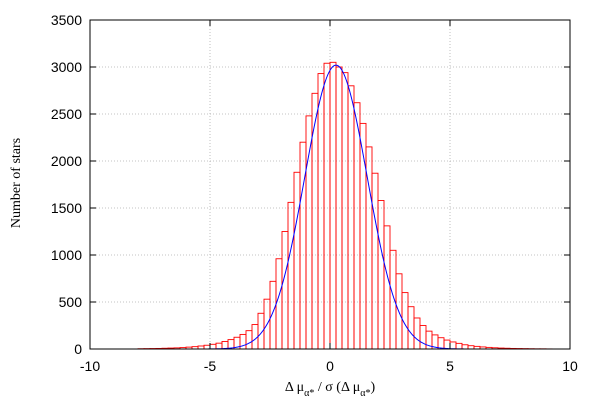  What do you see at coordinates (16, 183) in the screenshot?
I see `y-axis-label: Number of stars` at bounding box center [16, 183].